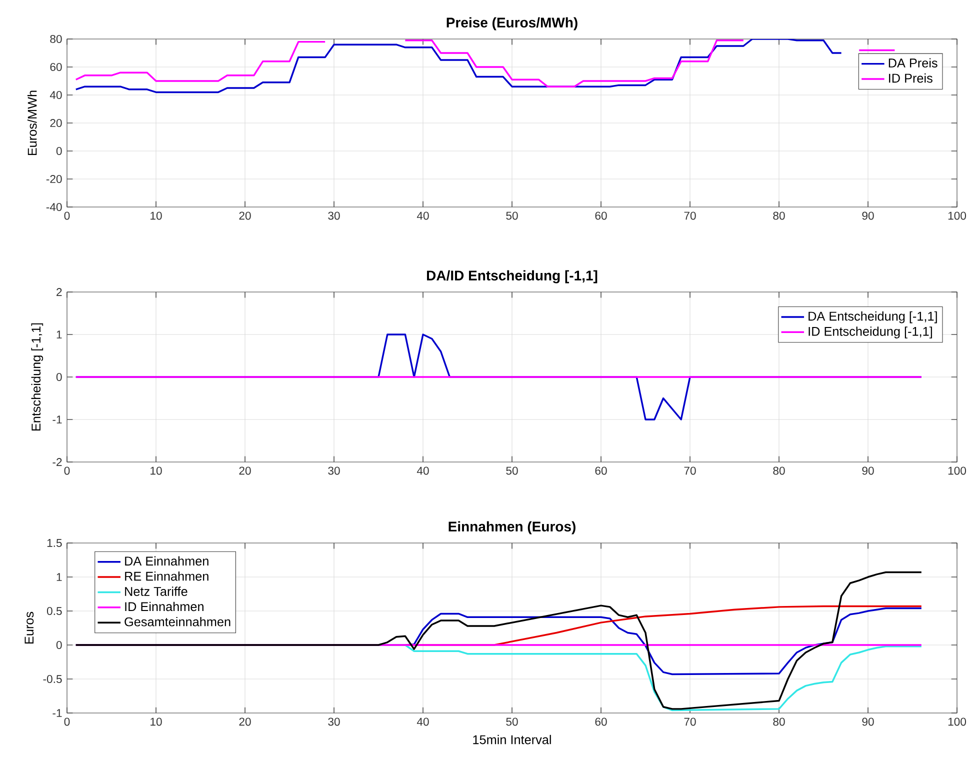  Describe the element at coordinates (56, 95) in the screenshot. I see `y-tick-label: 40` at that location.